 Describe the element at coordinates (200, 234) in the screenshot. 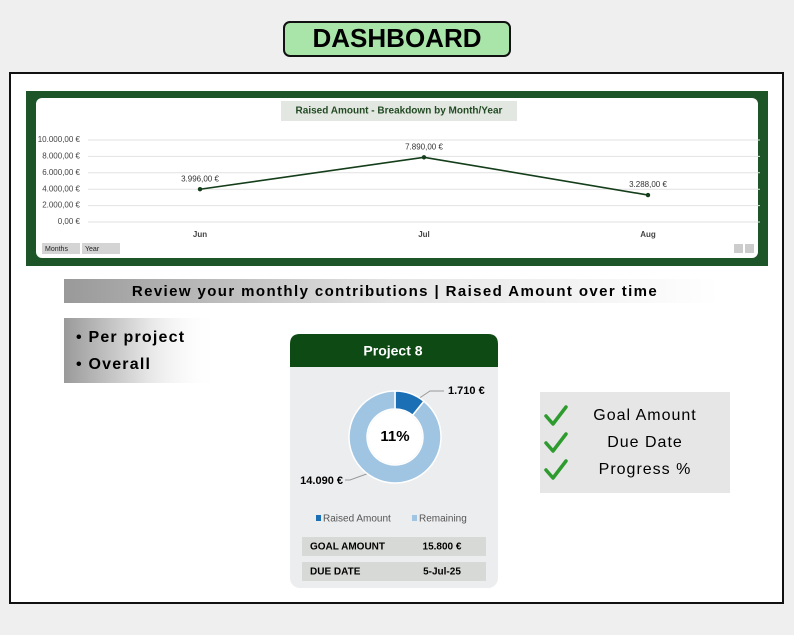

I see `x-tick-label: Jun` at that location.